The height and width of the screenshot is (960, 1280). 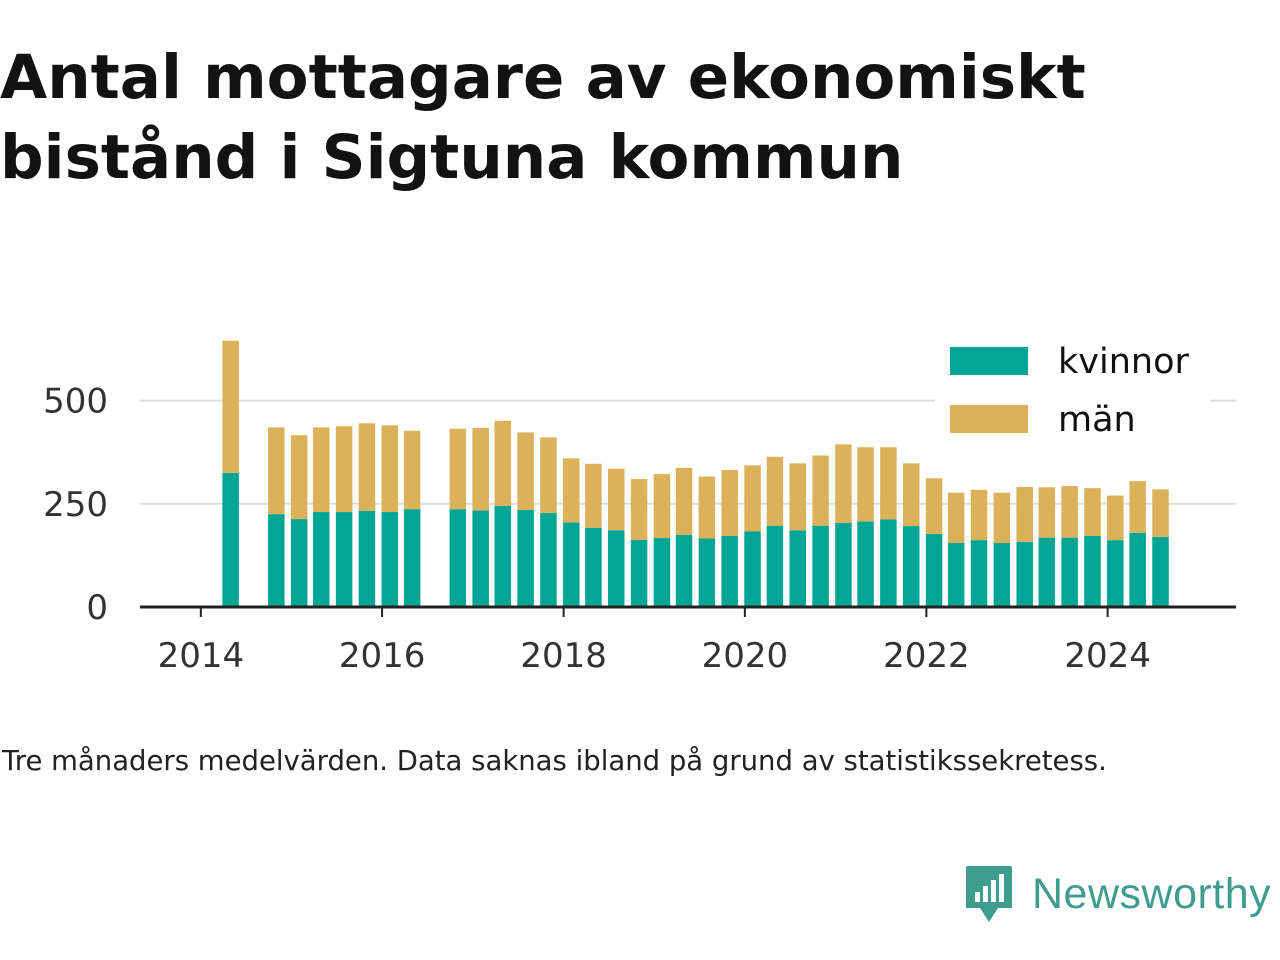 I want to click on x-axis: 2014 2016 2018 2020 2022 2024, so click(x=688, y=640).